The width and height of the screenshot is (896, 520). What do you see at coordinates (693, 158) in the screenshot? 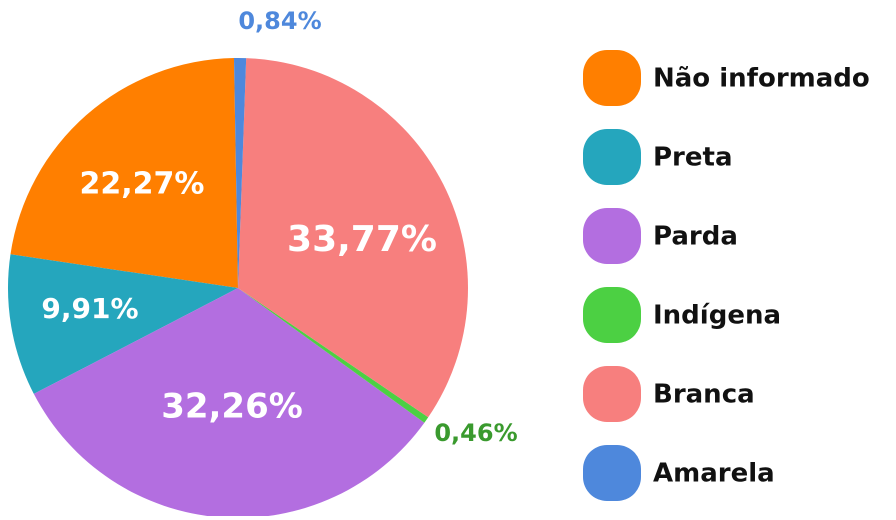
I see `legend-label: Preta` at bounding box center [693, 158].